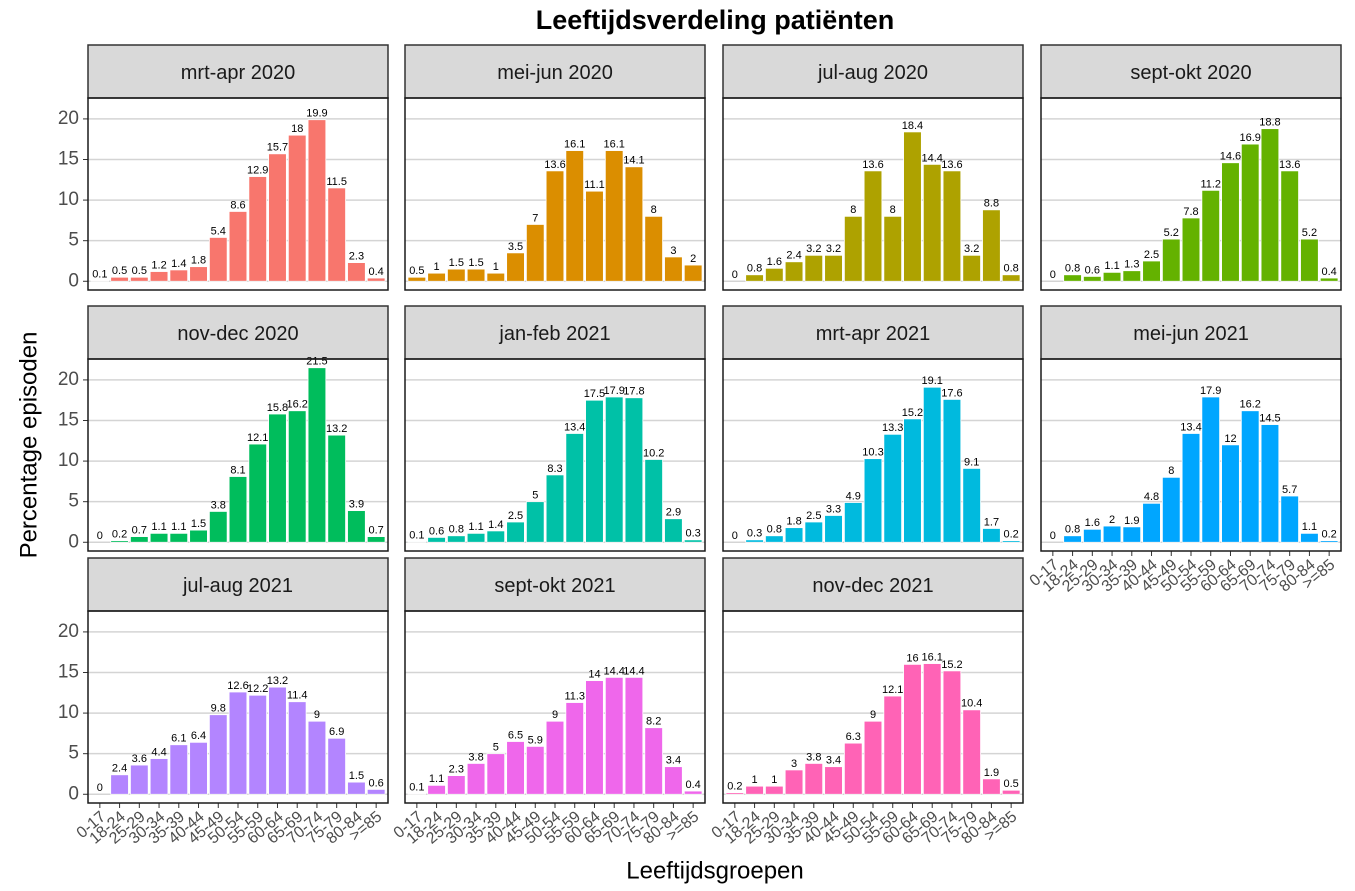 The image size is (1355, 891). What do you see at coordinates (1053, 536) in the screenshot?
I see `data-label: 0` at bounding box center [1053, 536].